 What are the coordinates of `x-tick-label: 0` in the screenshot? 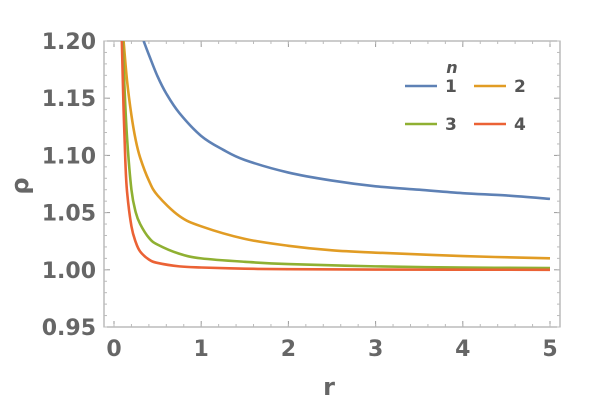 It's located at (113, 349).